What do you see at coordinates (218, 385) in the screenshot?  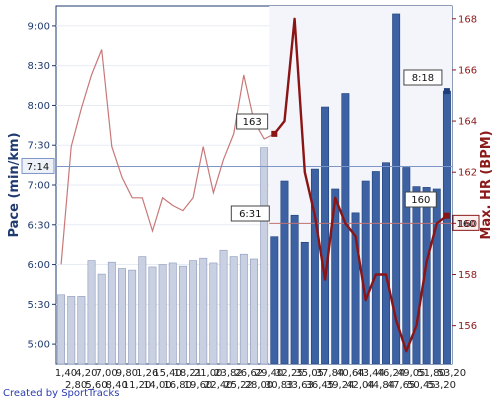 I see `x-tick-label: 22,40` at bounding box center [218, 385].